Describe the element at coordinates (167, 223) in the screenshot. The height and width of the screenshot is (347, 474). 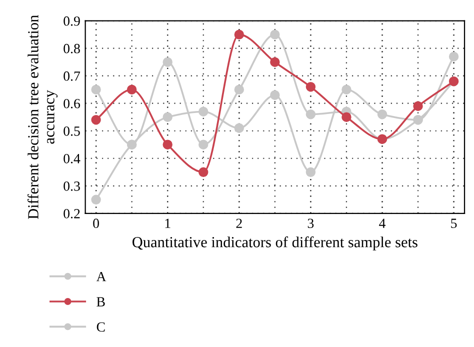
I see `x-tick-label: 1` at that location.